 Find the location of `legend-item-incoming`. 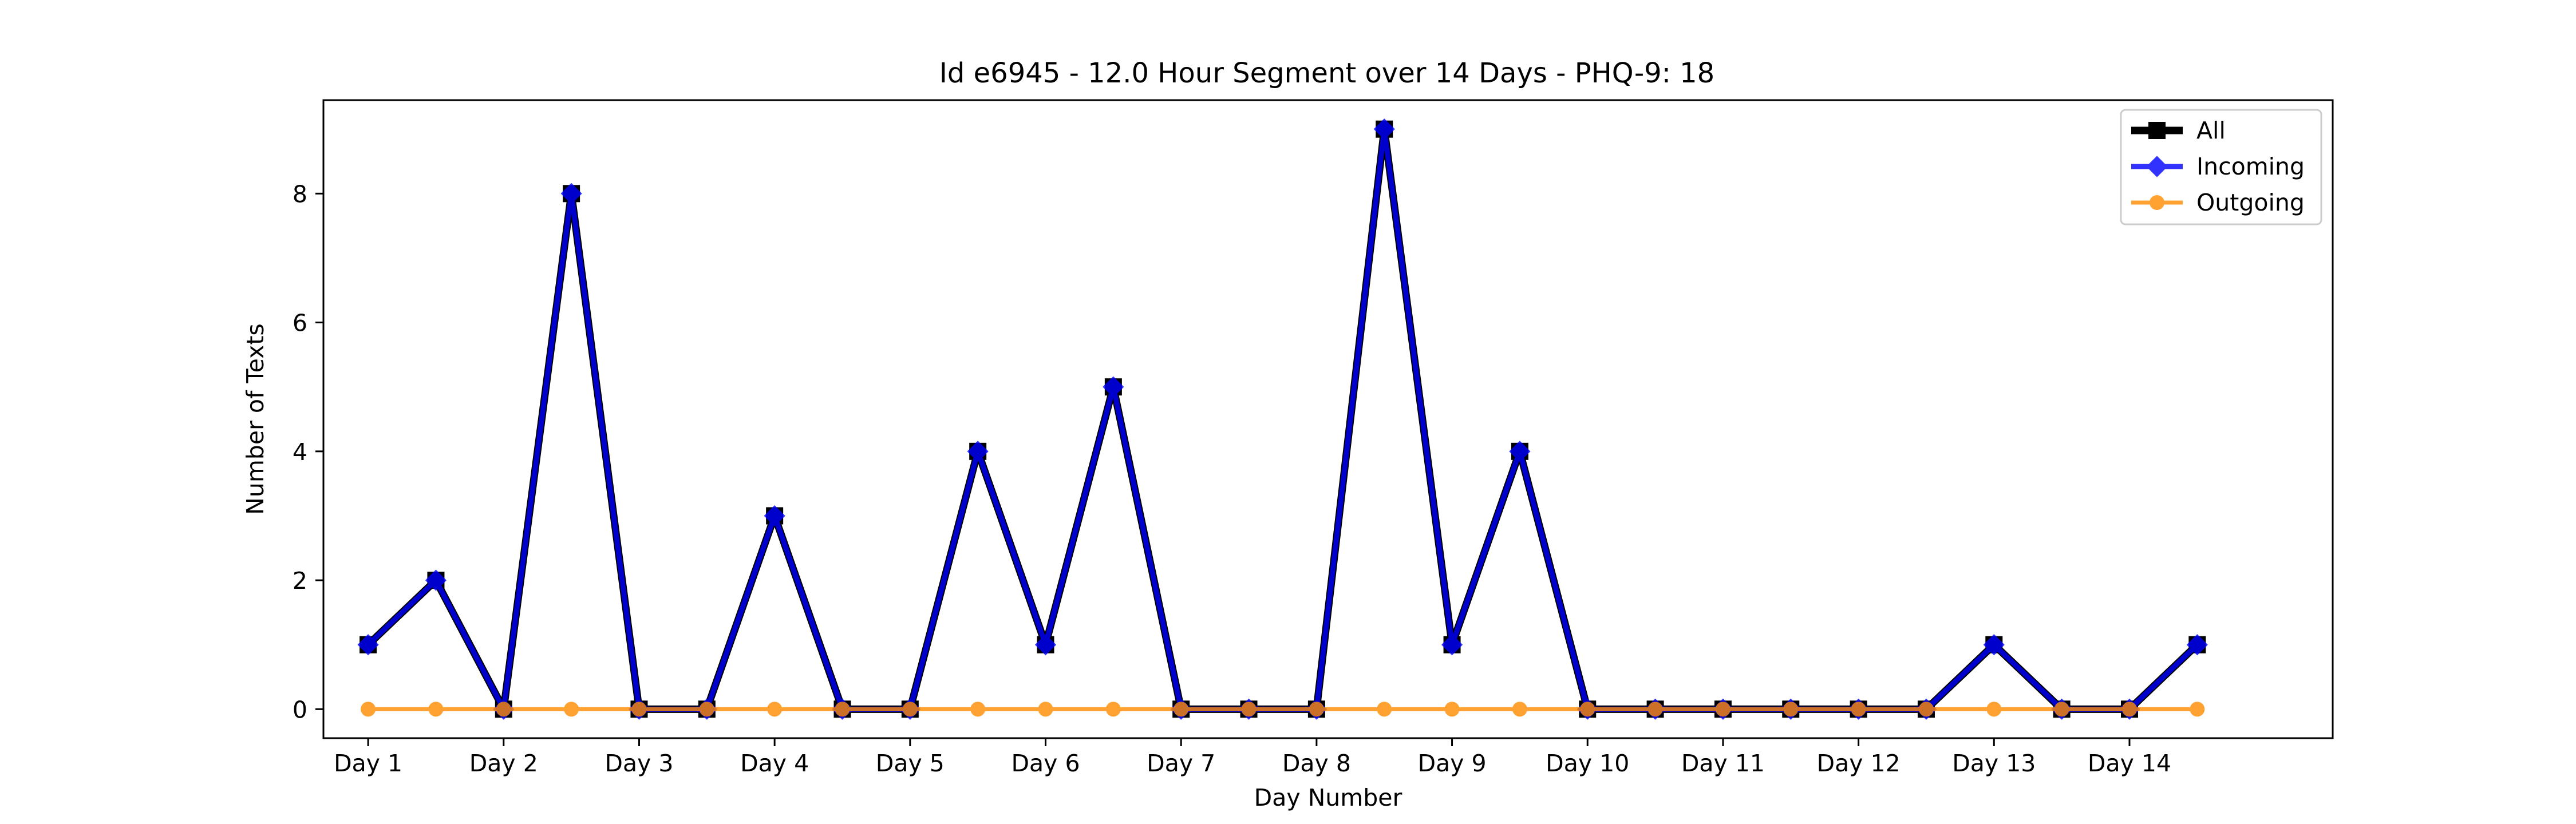

legend-item-incoming is located at coordinates (2157, 166).